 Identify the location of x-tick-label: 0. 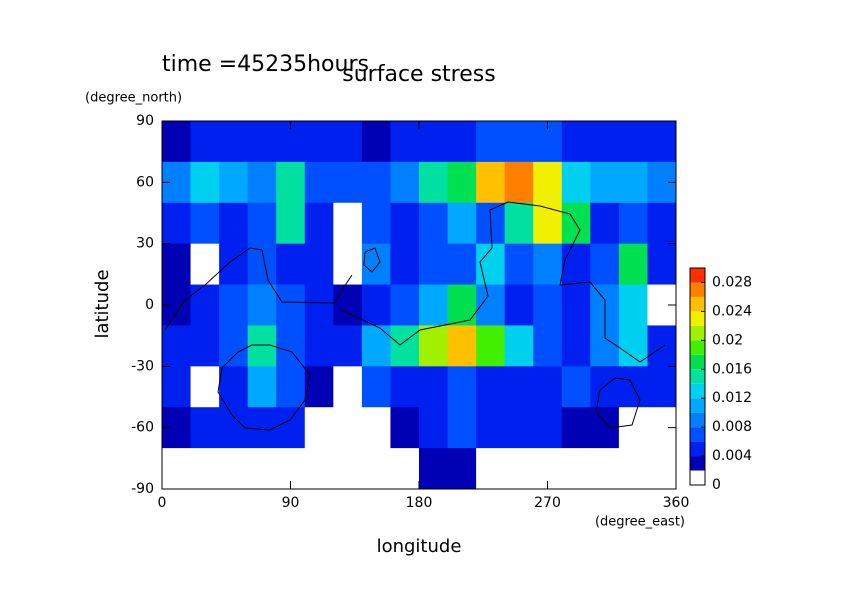
(162, 503).